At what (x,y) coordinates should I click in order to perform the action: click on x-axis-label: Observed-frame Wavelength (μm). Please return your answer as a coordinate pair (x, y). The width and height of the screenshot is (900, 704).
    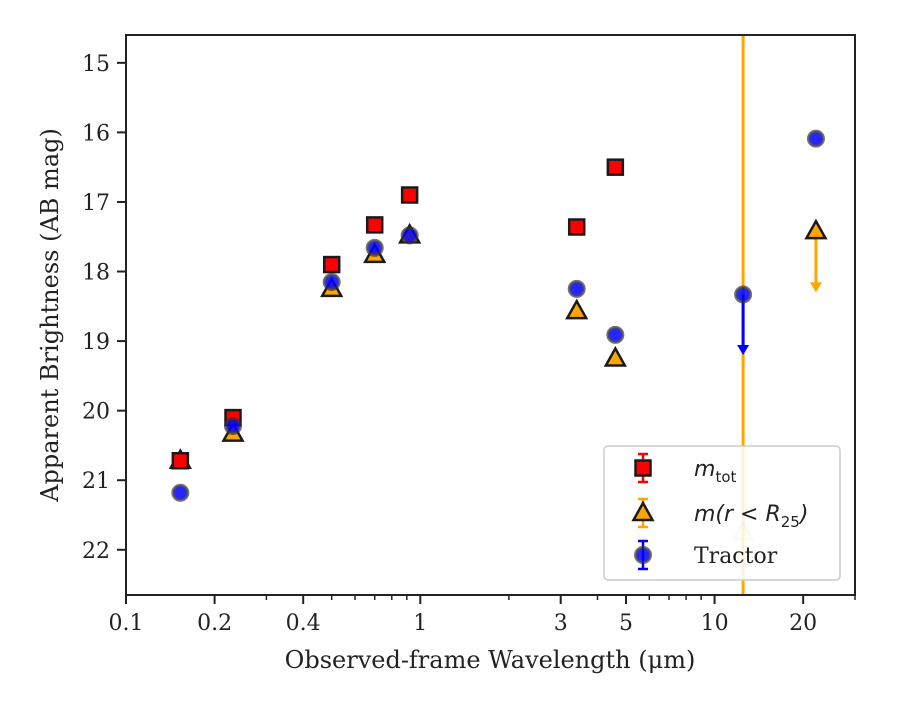
    Looking at the image, I should click on (490, 660).